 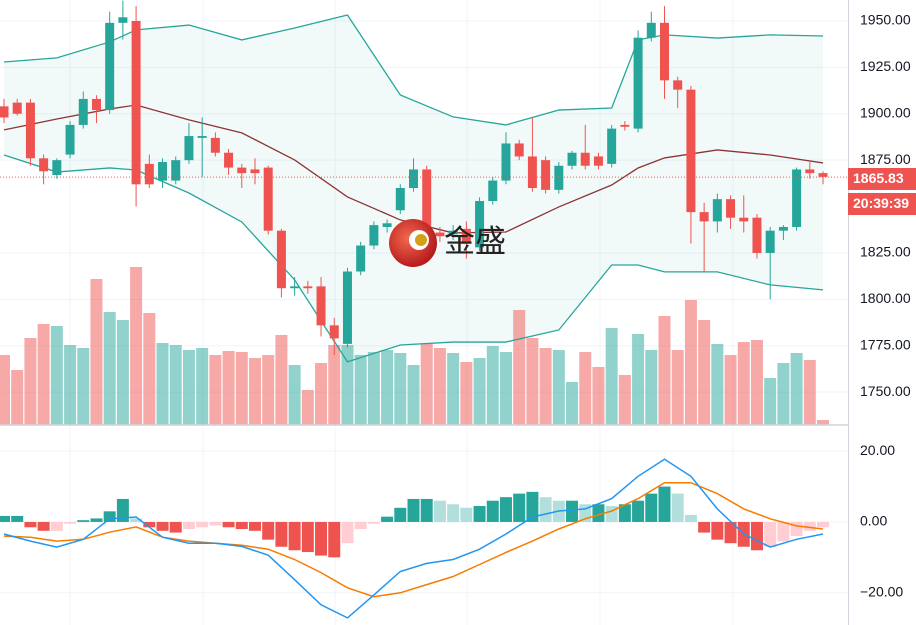 I want to click on y-tick-label: 1825.00, so click(x=885, y=252).